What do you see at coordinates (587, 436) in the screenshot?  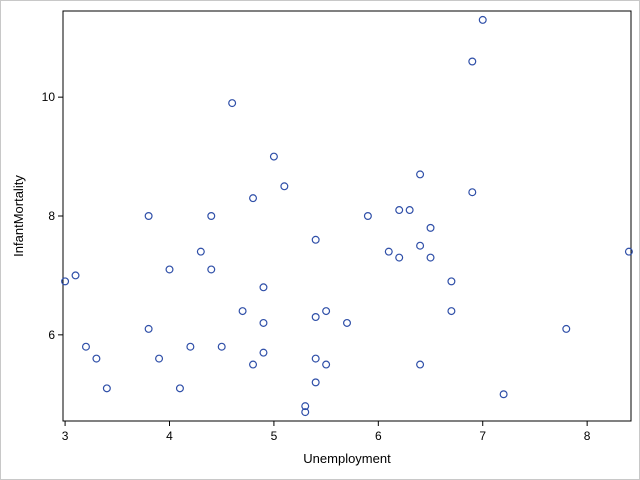 I see `x-tick-label: 8` at bounding box center [587, 436].